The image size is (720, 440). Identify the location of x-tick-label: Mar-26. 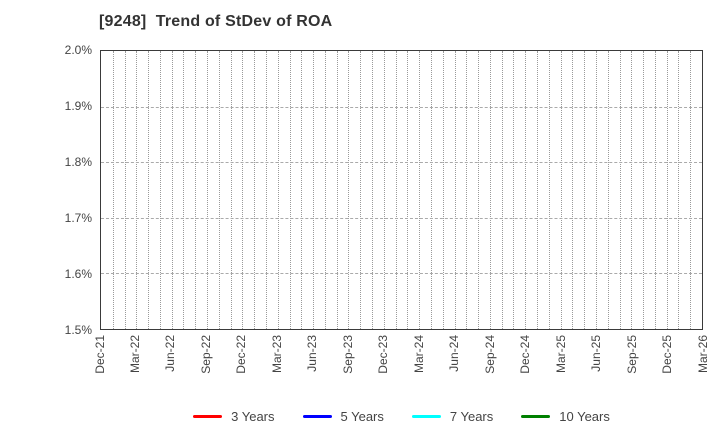
(702, 354).